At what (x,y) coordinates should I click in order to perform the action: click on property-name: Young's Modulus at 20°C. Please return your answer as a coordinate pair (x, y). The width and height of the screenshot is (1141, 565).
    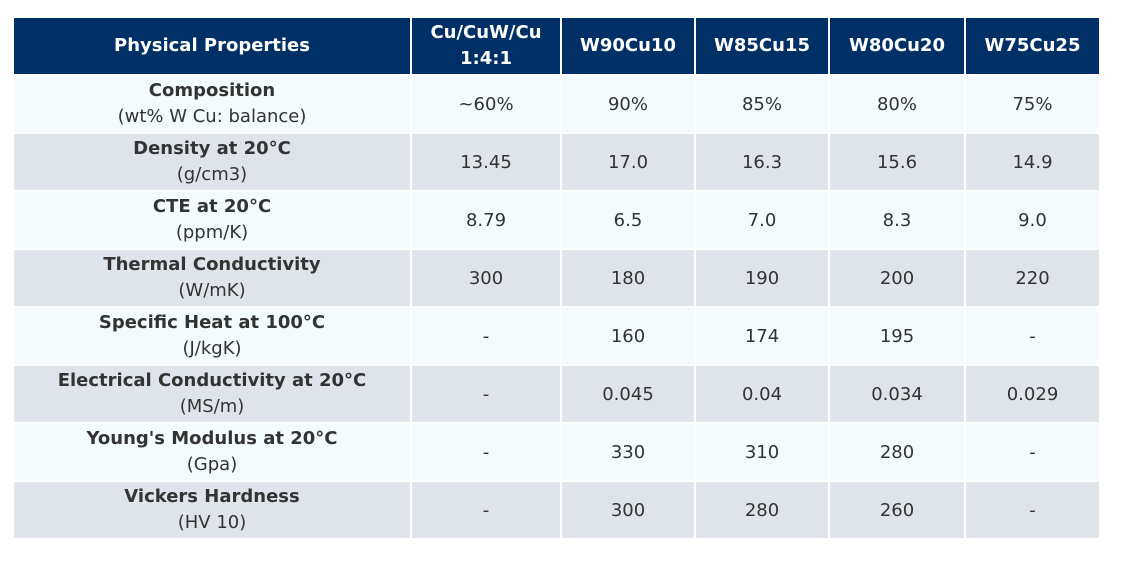
    Looking at the image, I should click on (212, 438).